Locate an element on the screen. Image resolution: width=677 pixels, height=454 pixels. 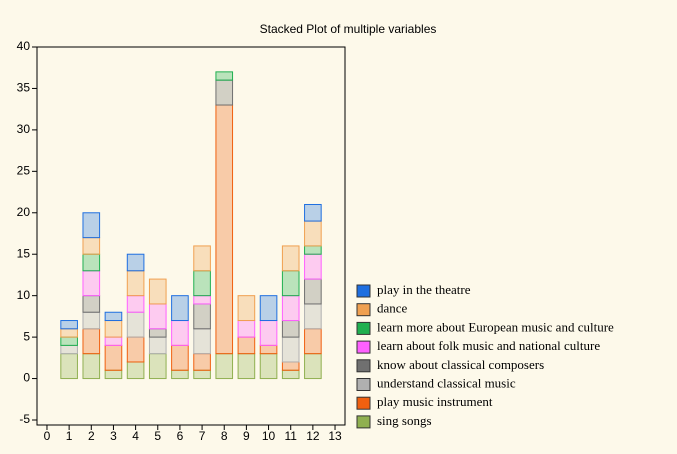
x-tick-label: 4 is located at coordinates (135, 436).